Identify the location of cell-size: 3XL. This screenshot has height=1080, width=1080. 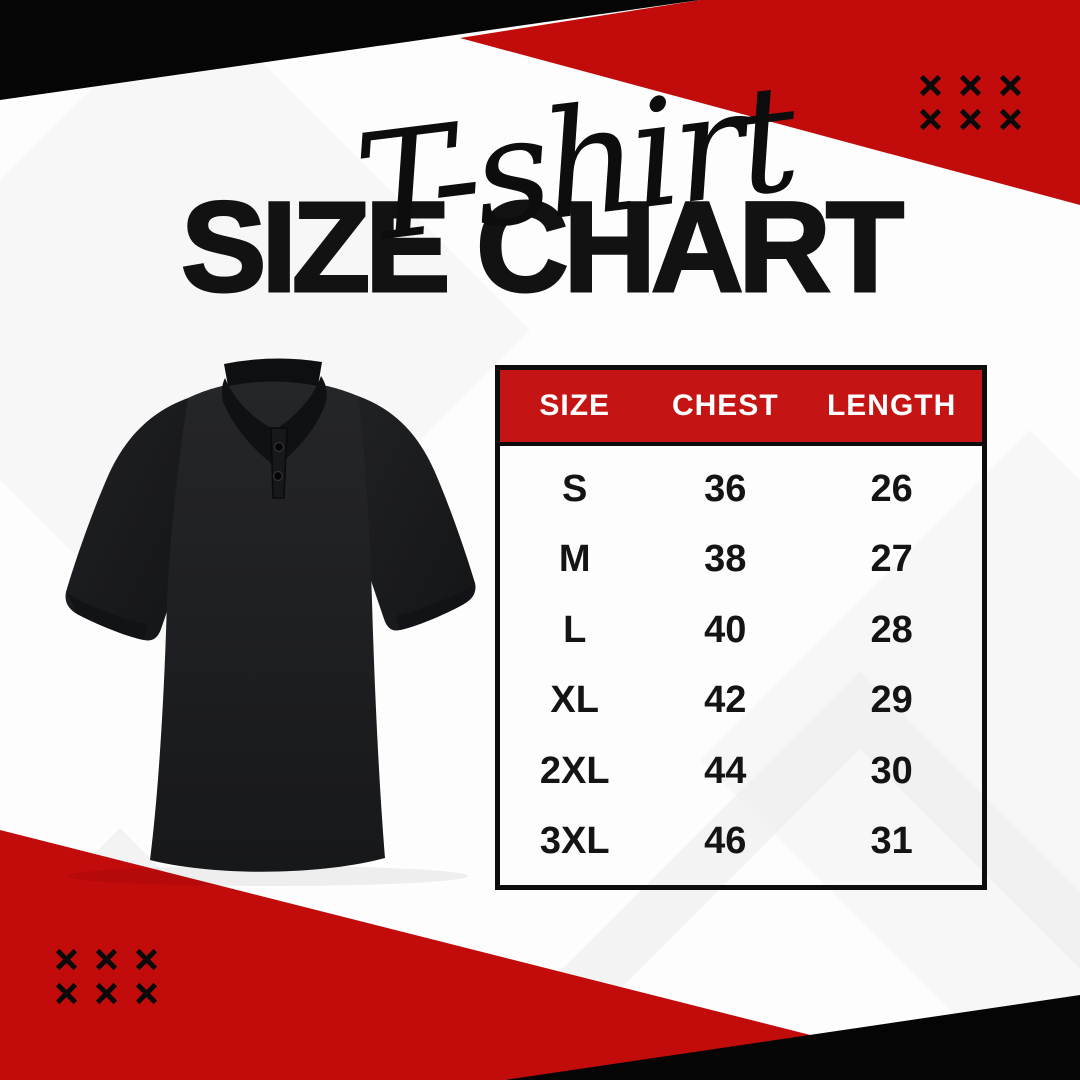
(574, 841).